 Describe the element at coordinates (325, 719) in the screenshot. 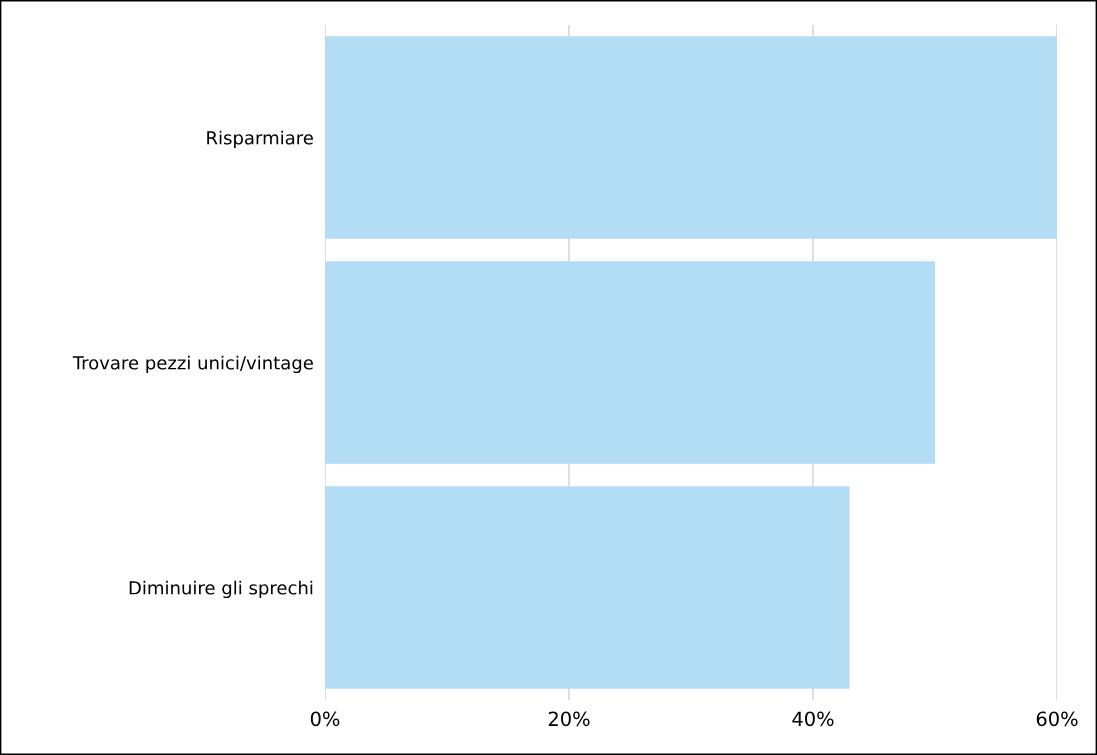

I see `x-tick-label: 0%` at that location.